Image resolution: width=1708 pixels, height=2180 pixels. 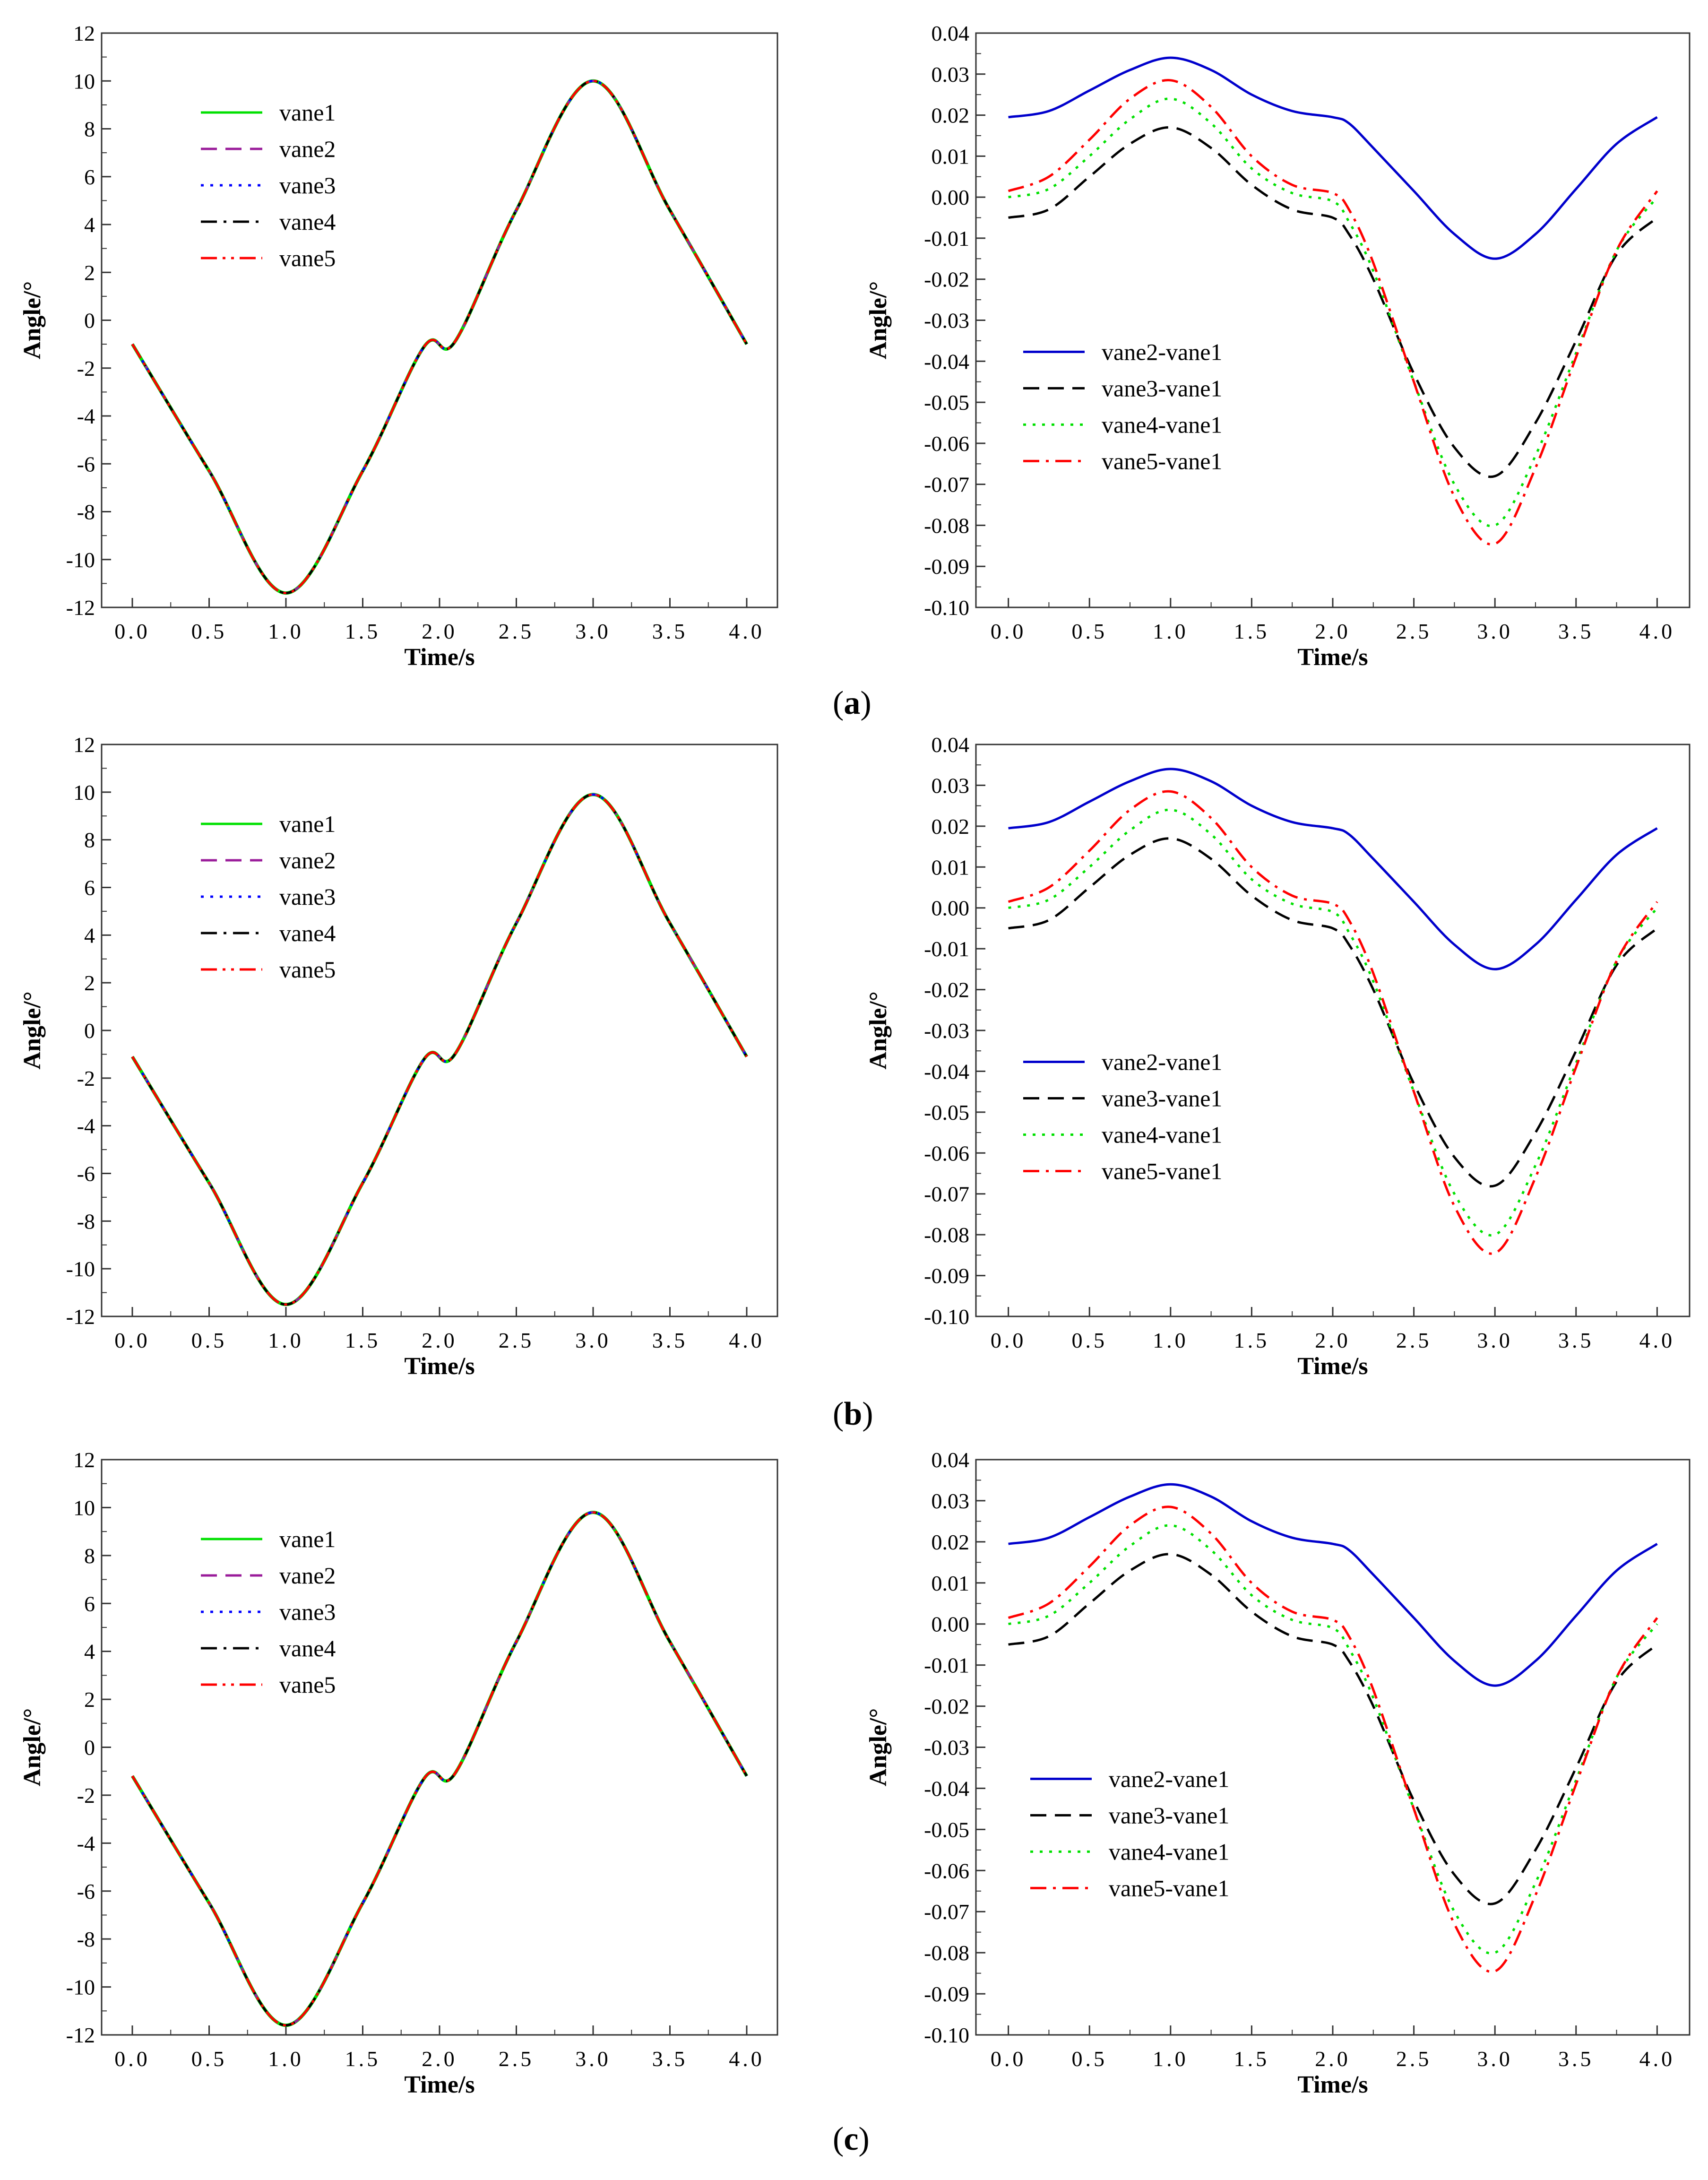 What do you see at coordinates (864, 2139) in the screenshot?
I see `caption-c-close: )` at bounding box center [864, 2139].